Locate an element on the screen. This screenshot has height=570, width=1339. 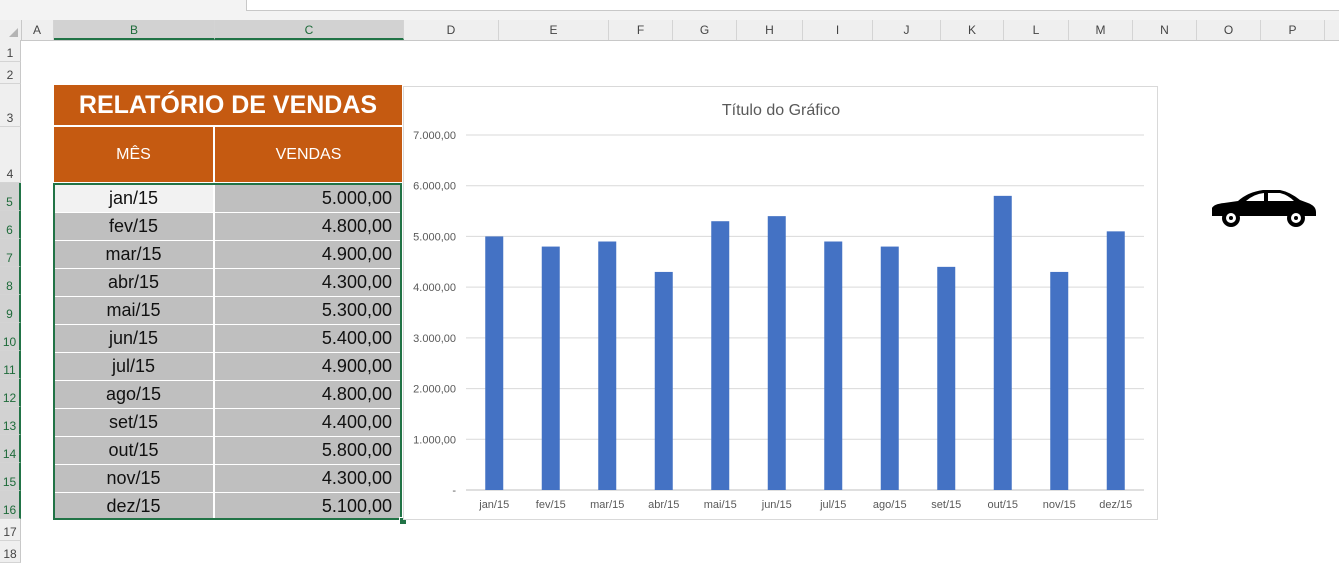
header-month: MÊS is located at coordinates (133, 154).